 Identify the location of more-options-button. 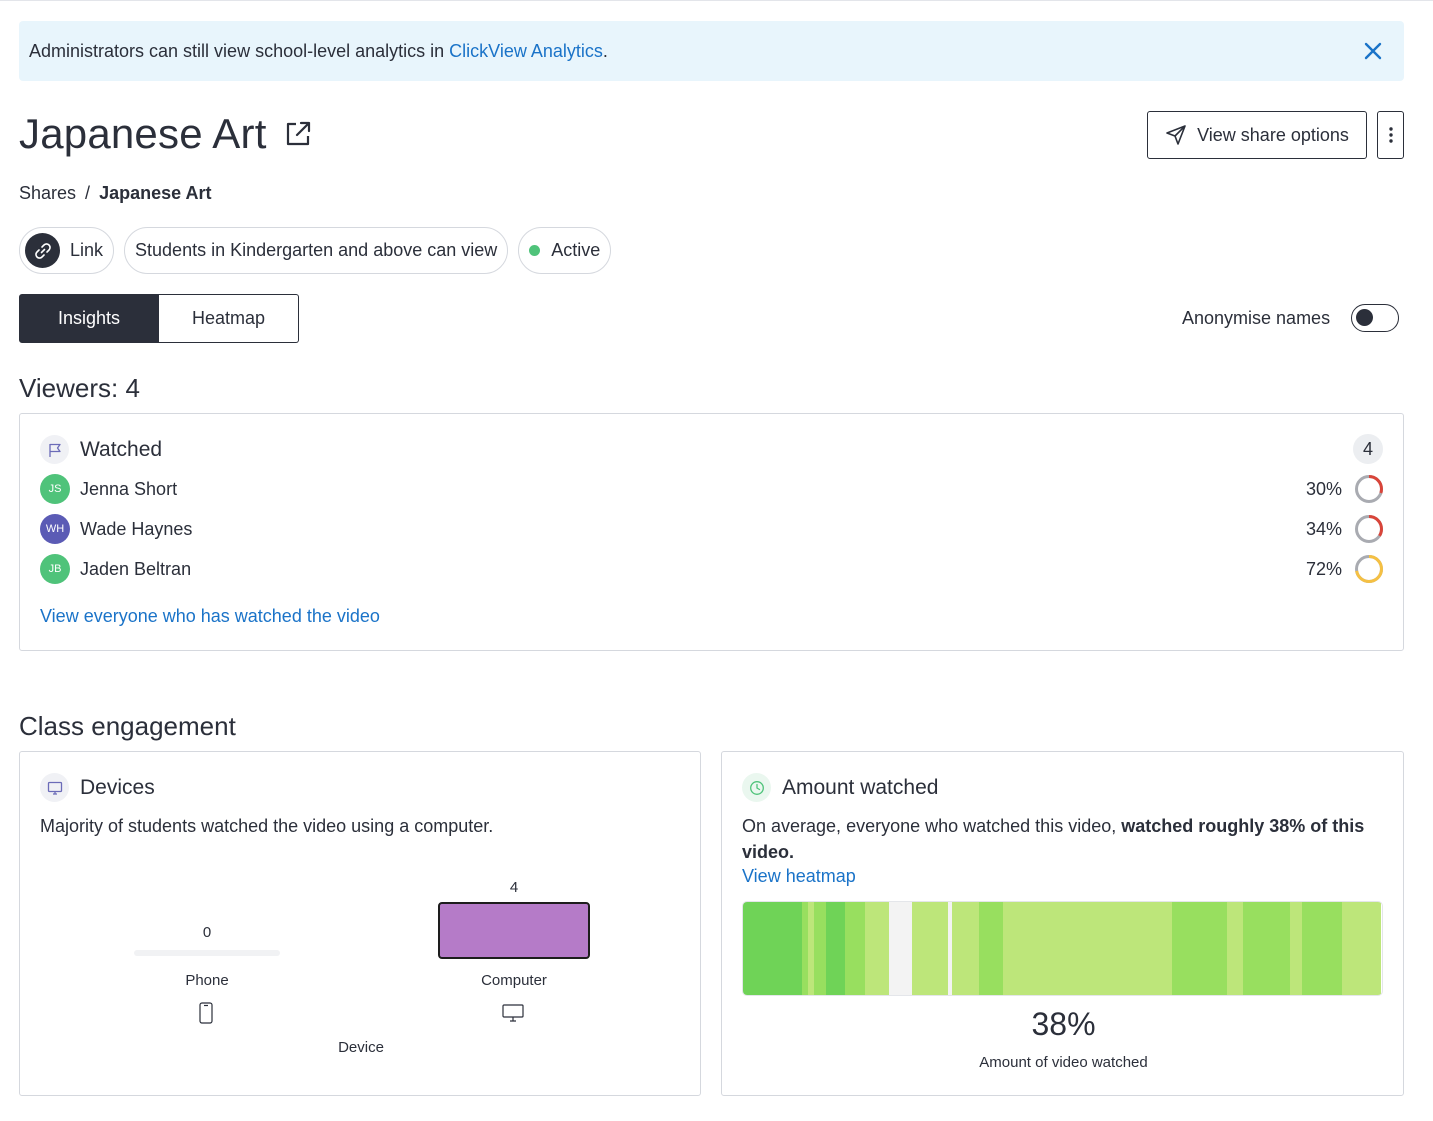
(1390, 135).